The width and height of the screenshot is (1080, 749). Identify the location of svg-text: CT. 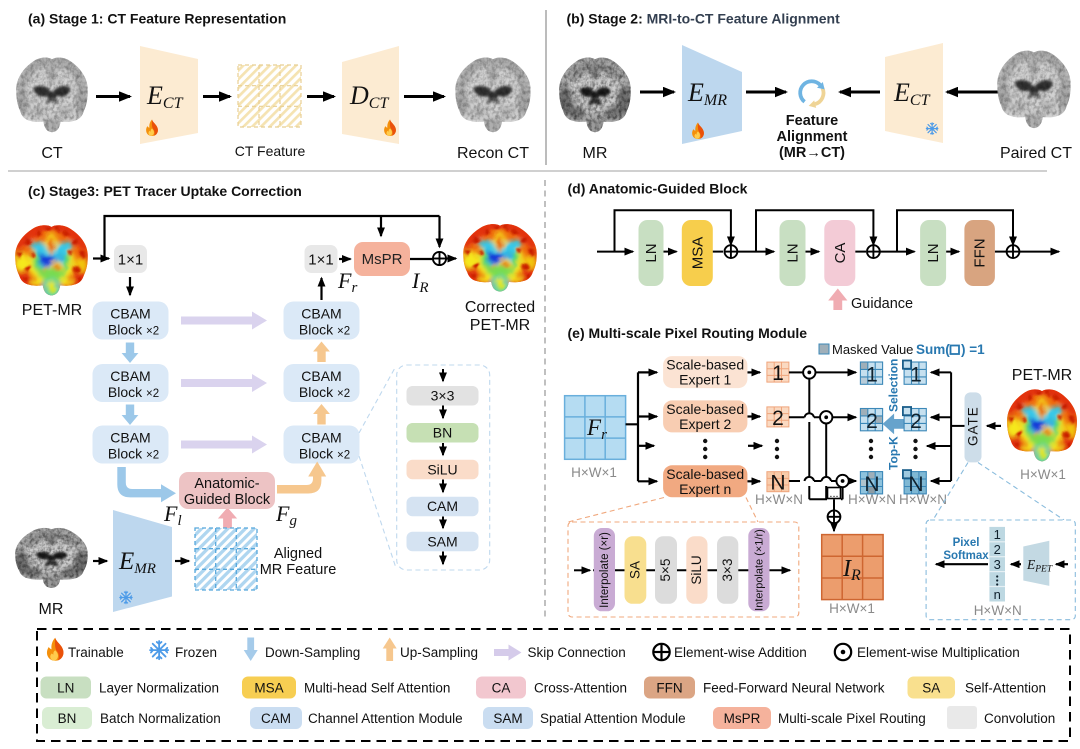
(52, 153).